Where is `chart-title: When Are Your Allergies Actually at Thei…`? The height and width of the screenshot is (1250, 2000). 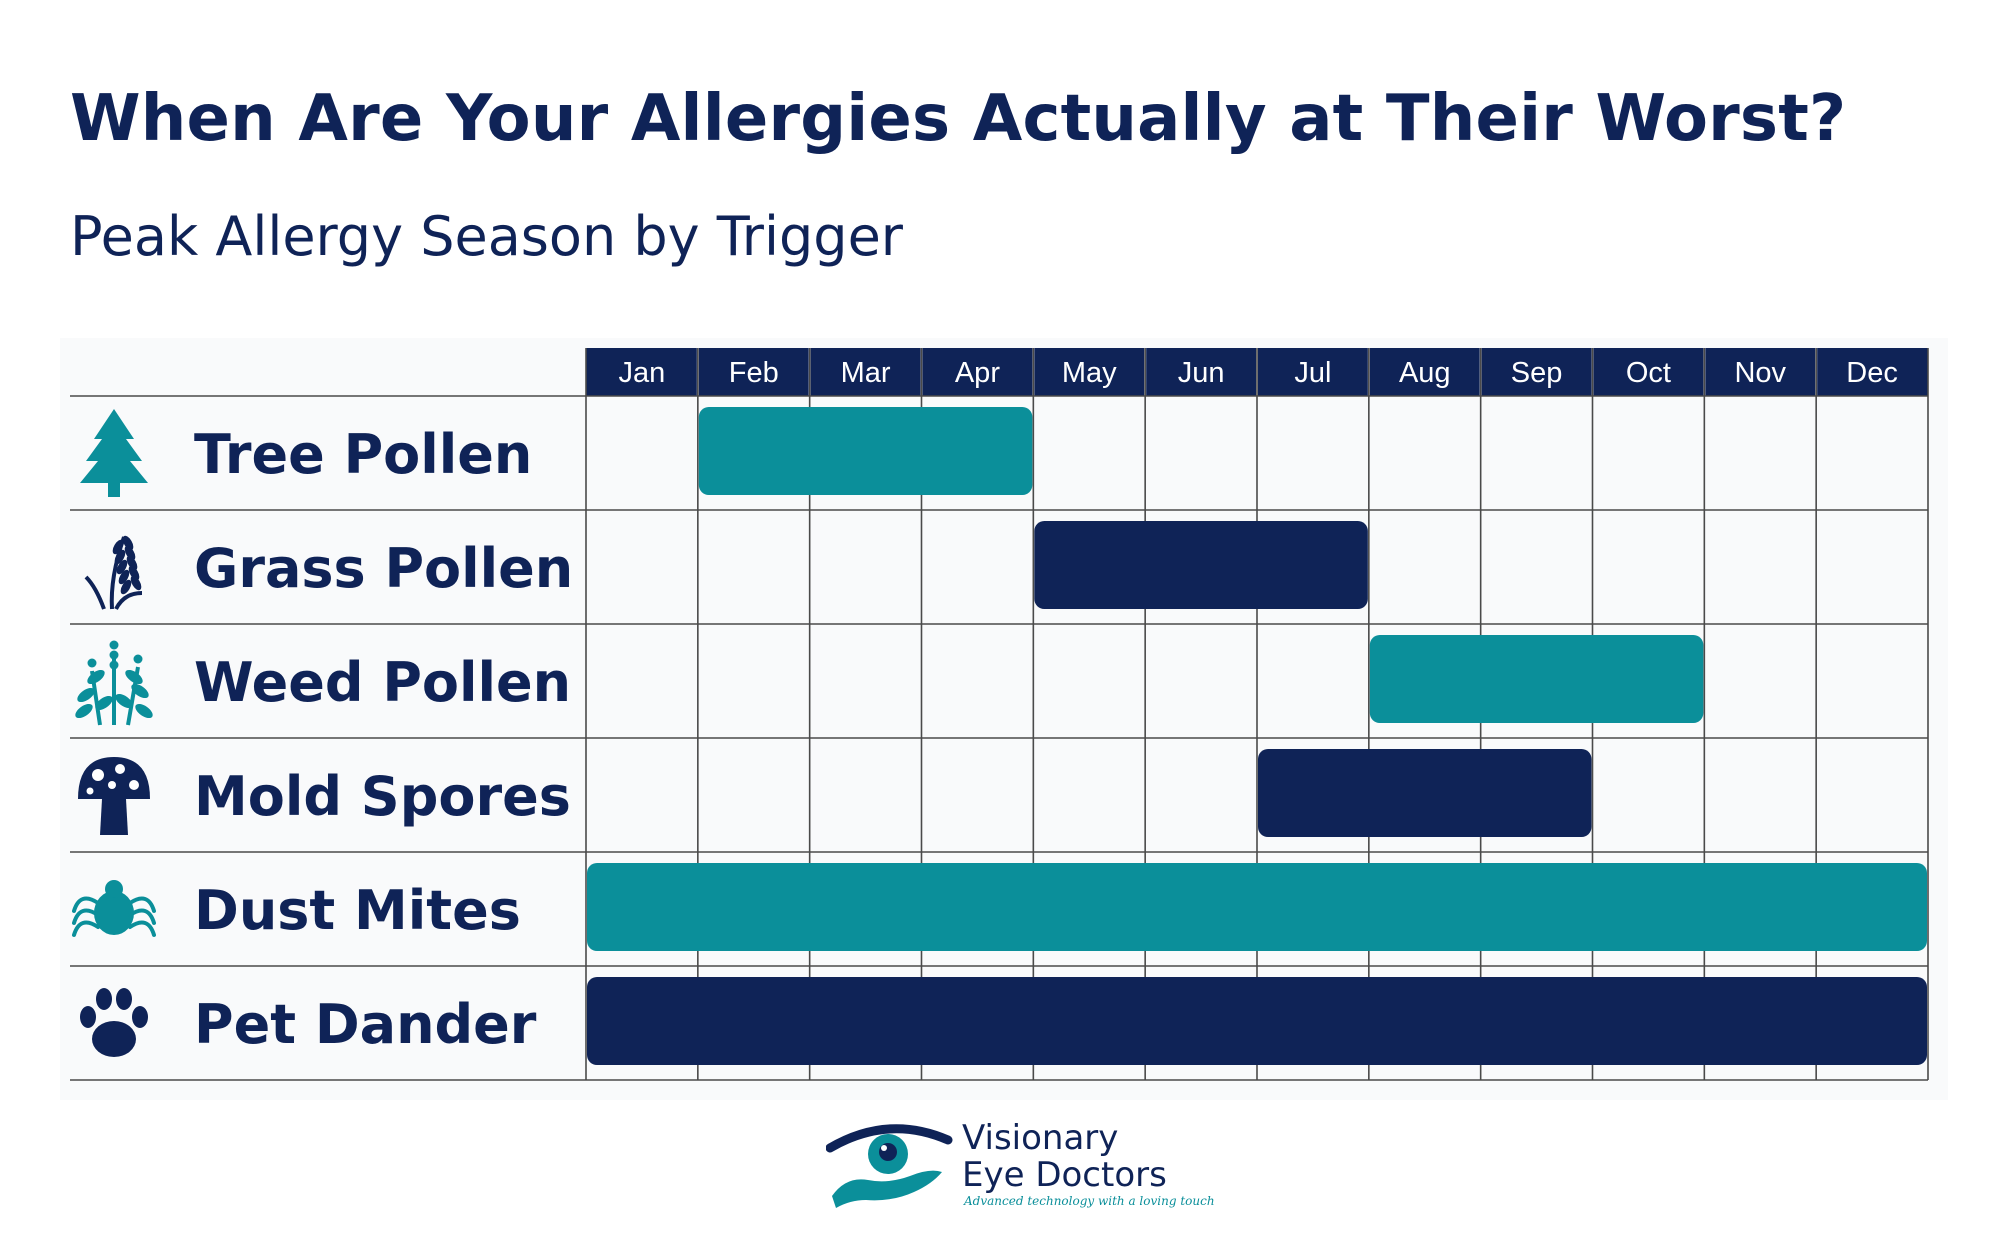
chart-title: When Are Your Allergies Actually at Thei… is located at coordinates (958, 119).